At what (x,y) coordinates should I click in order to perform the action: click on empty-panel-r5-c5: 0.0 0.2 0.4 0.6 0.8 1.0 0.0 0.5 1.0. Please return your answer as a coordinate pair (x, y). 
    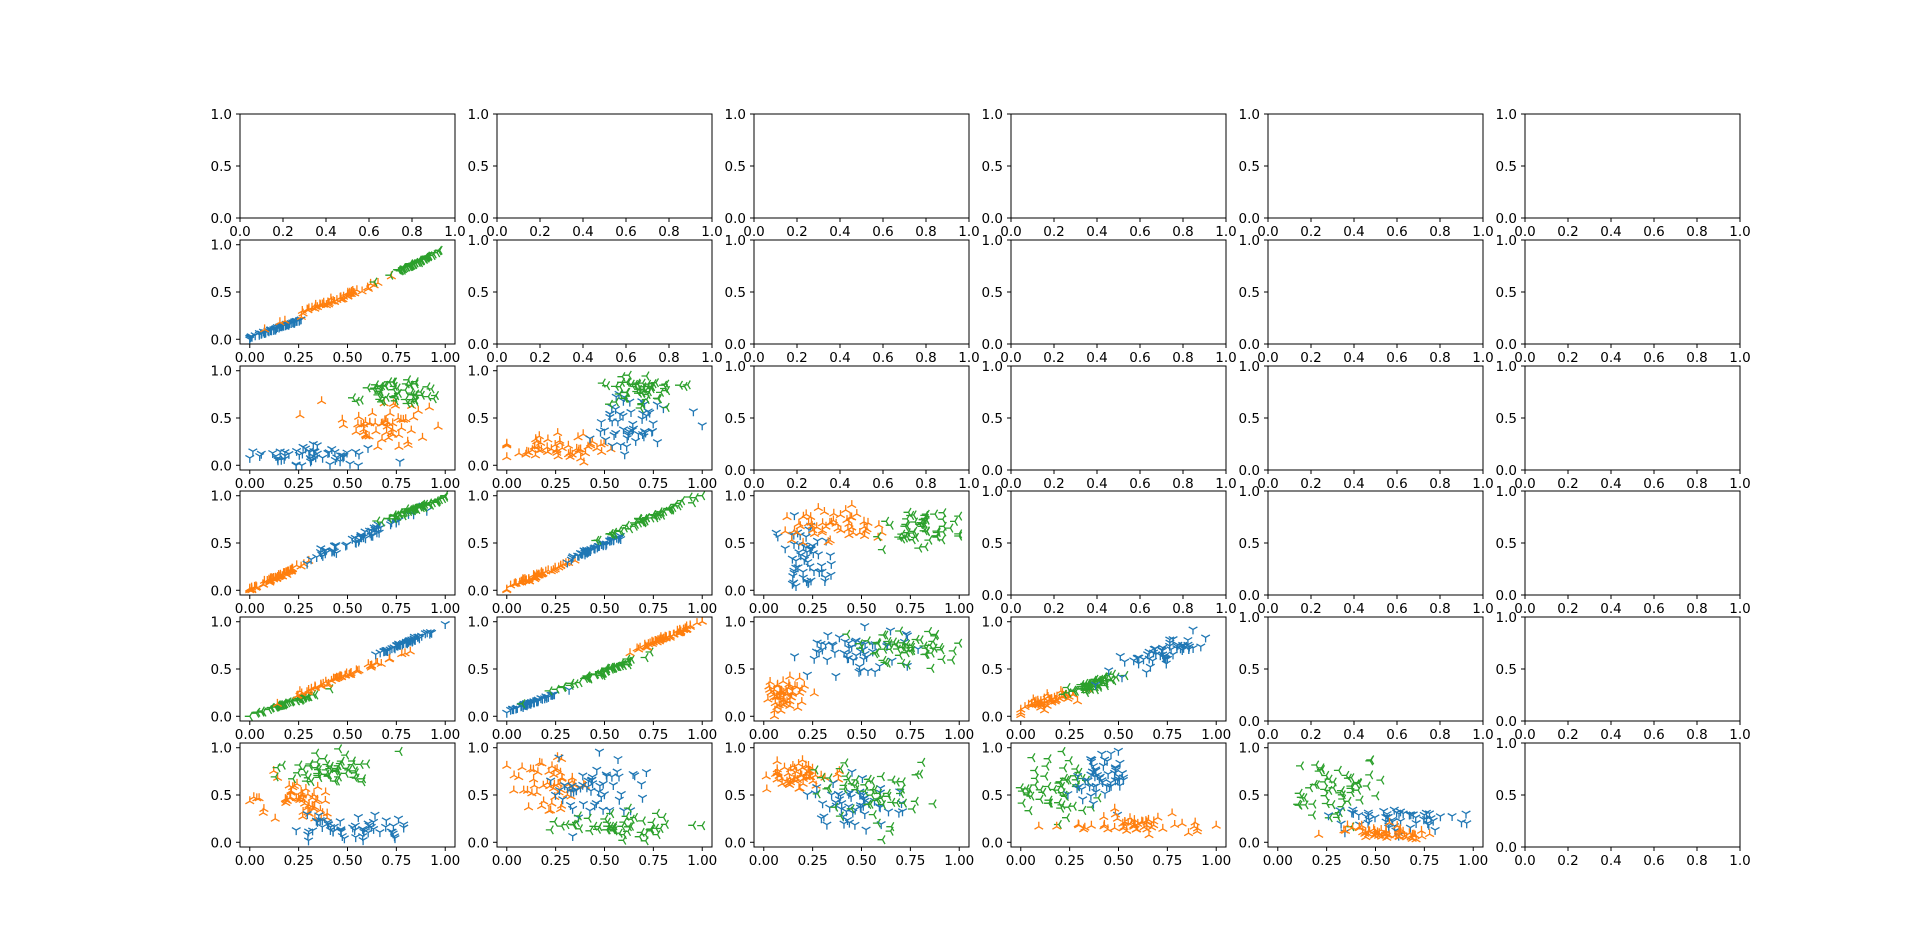
    Looking at the image, I should click on (1623, 802).